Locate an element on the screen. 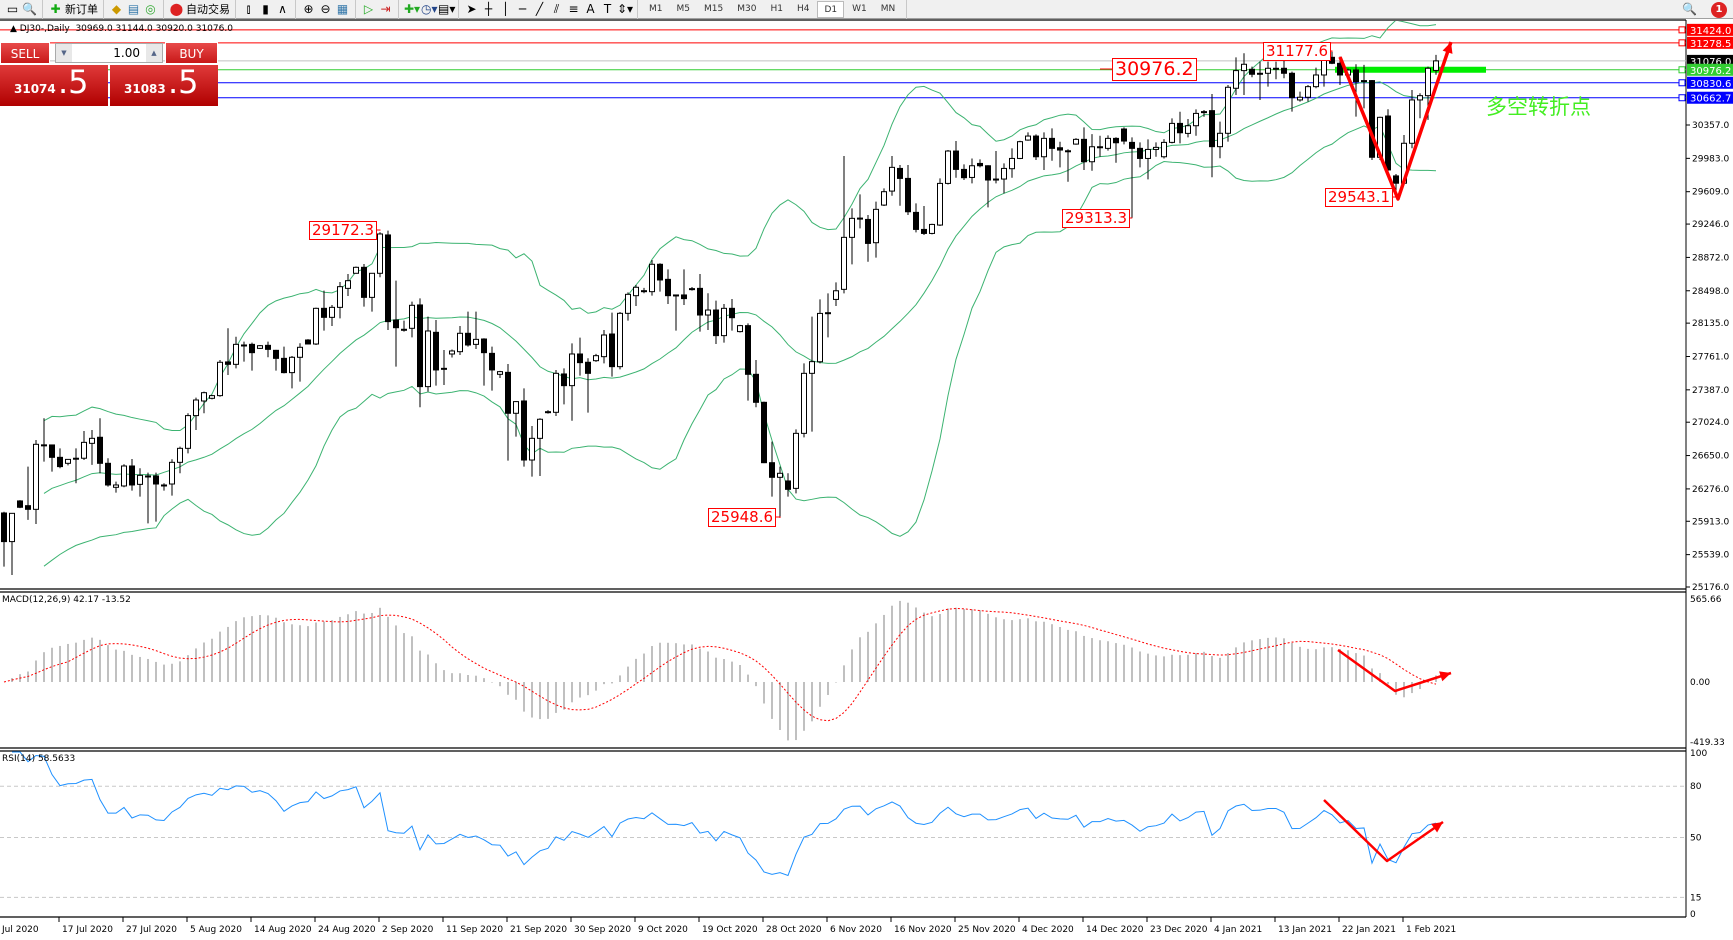  auto-scroll-icon: ▷ is located at coordinates (368, 8).